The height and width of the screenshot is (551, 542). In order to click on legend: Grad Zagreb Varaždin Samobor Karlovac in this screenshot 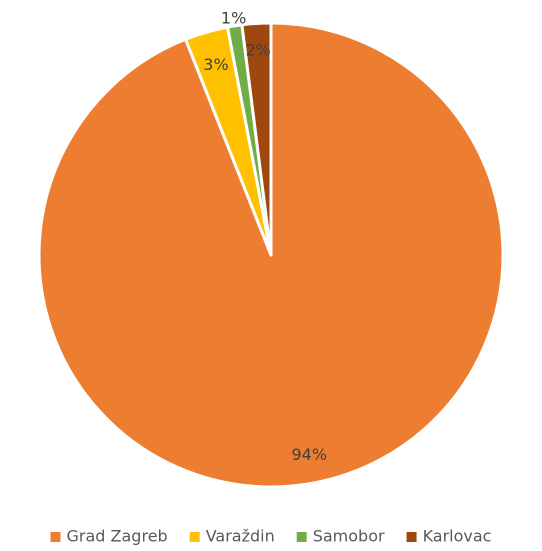, I will do `click(271, 536)`.